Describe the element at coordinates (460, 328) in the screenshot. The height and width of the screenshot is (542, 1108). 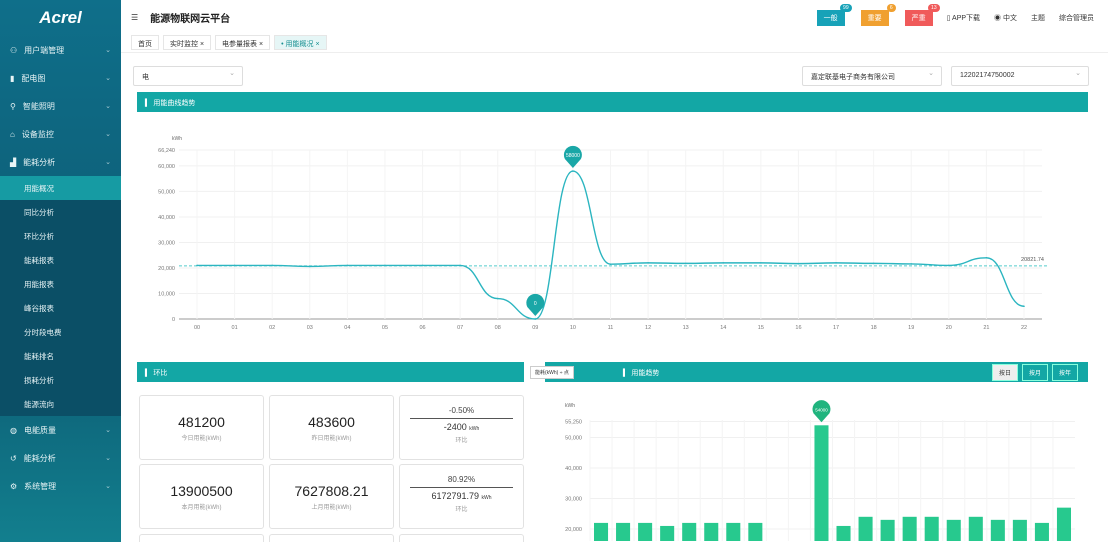
I see `x-tick-label: 07` at that location.